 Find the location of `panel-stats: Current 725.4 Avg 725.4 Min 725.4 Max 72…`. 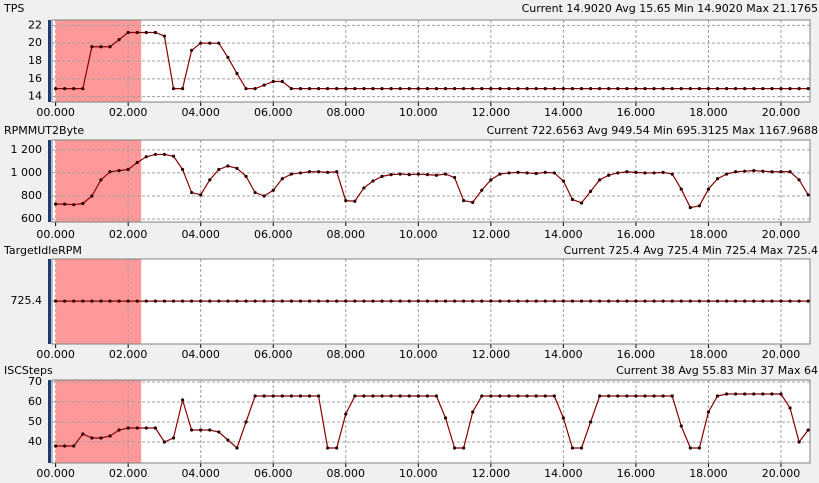

panel-stats: Current 725.4 Avg 725.4 Min 725.4 Max 72… is located at coordinates (691, 250).